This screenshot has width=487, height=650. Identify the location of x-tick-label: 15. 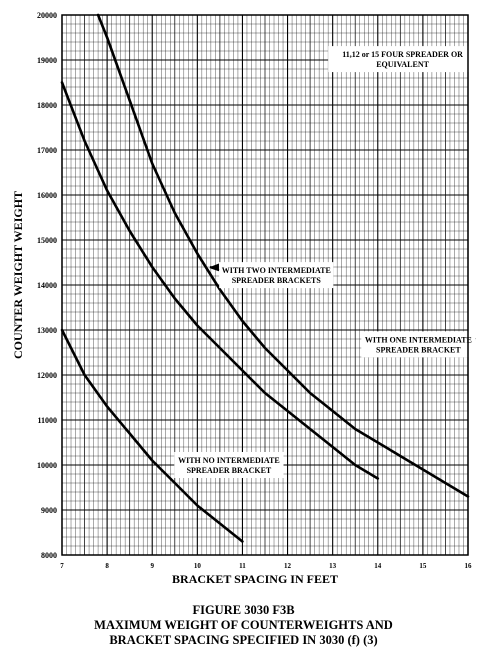
(423, 566).